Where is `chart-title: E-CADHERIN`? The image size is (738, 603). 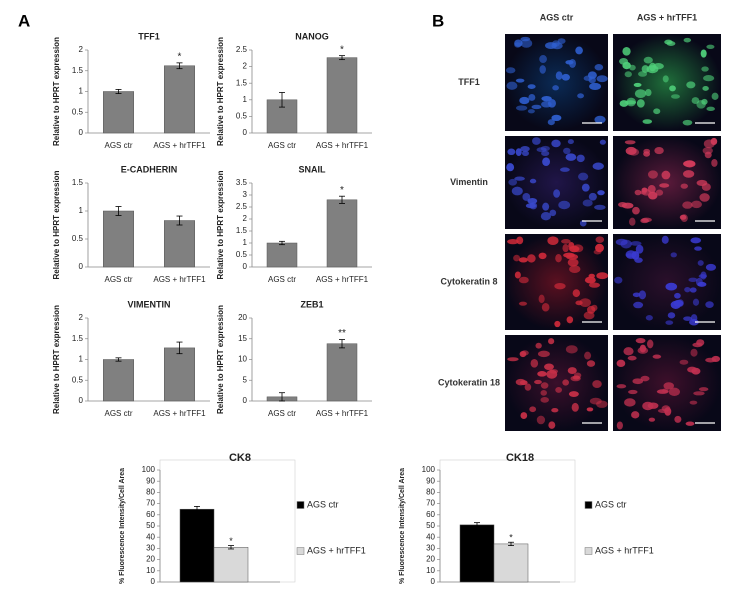 chart-title: E-CADHERIN is located at coordinates (149, 169).